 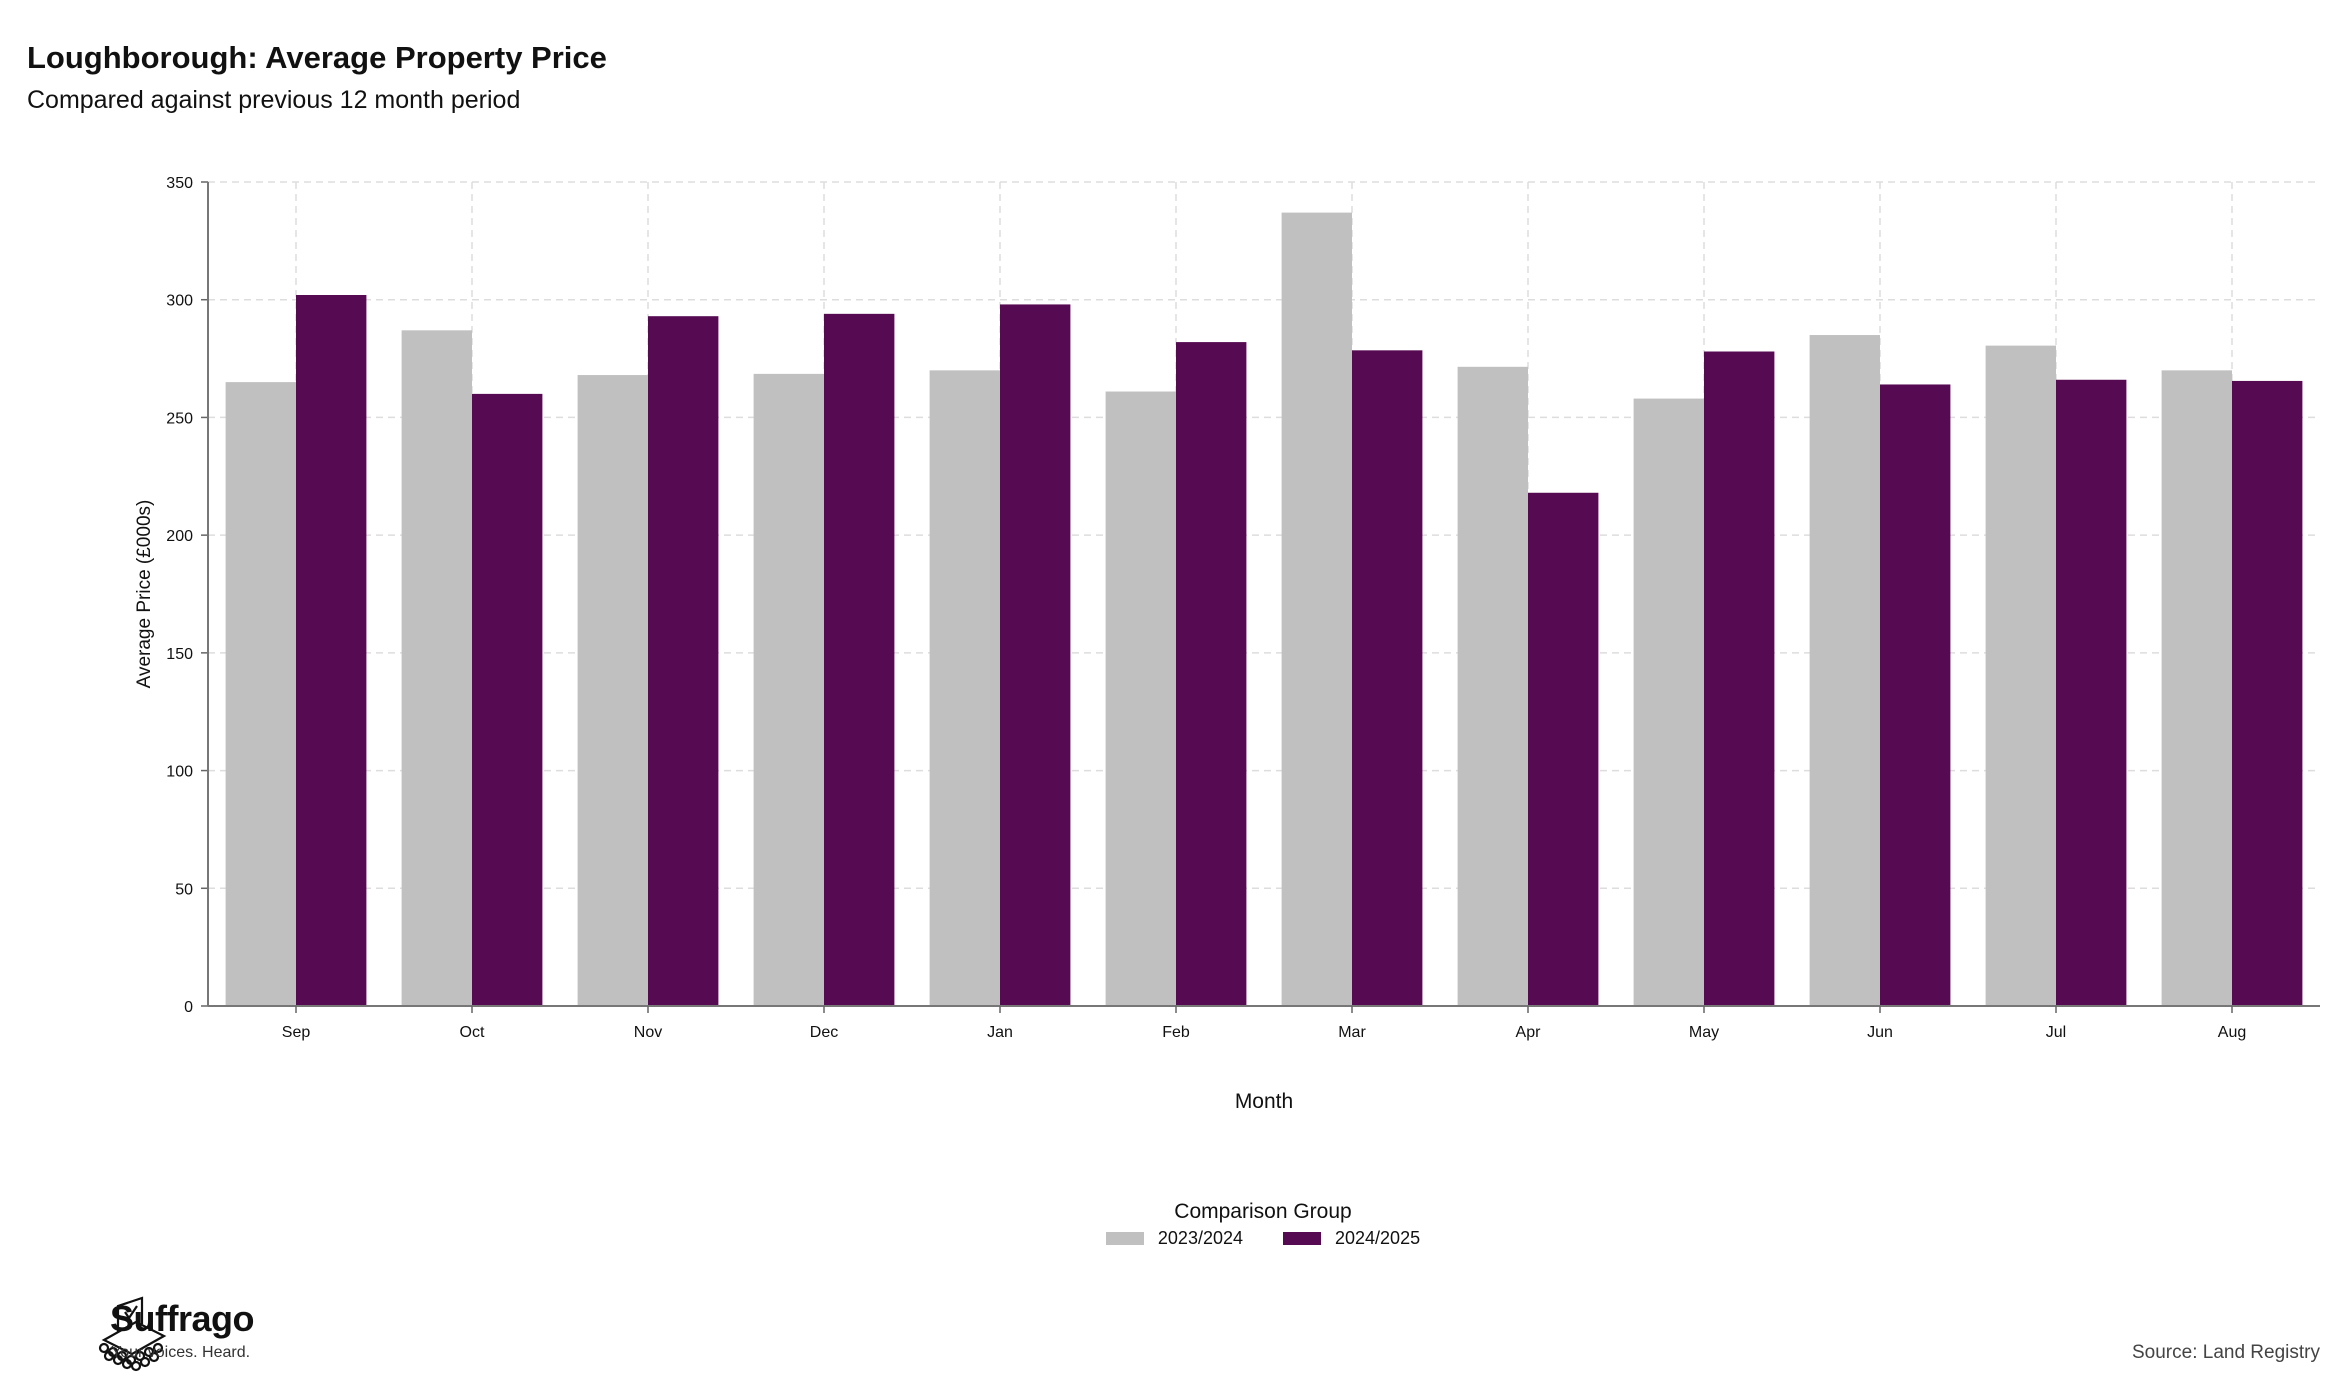 What do you see at coordinates (1264, 1101) in the screenshot?
I see `x-axis-title: Month` at bounding box center [1264, 1101].